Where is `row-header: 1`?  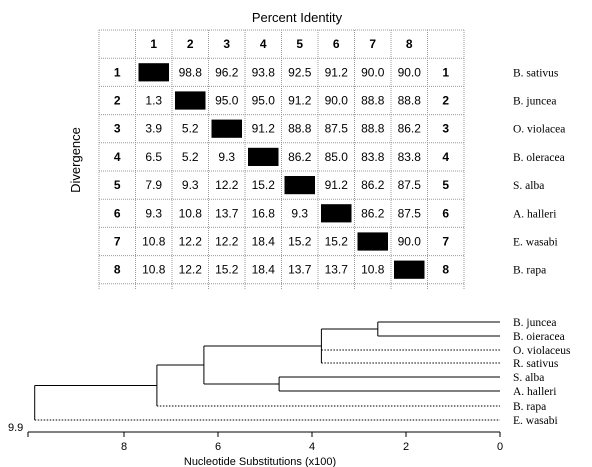
row-header: 1 is located at coordinates (117, 72).